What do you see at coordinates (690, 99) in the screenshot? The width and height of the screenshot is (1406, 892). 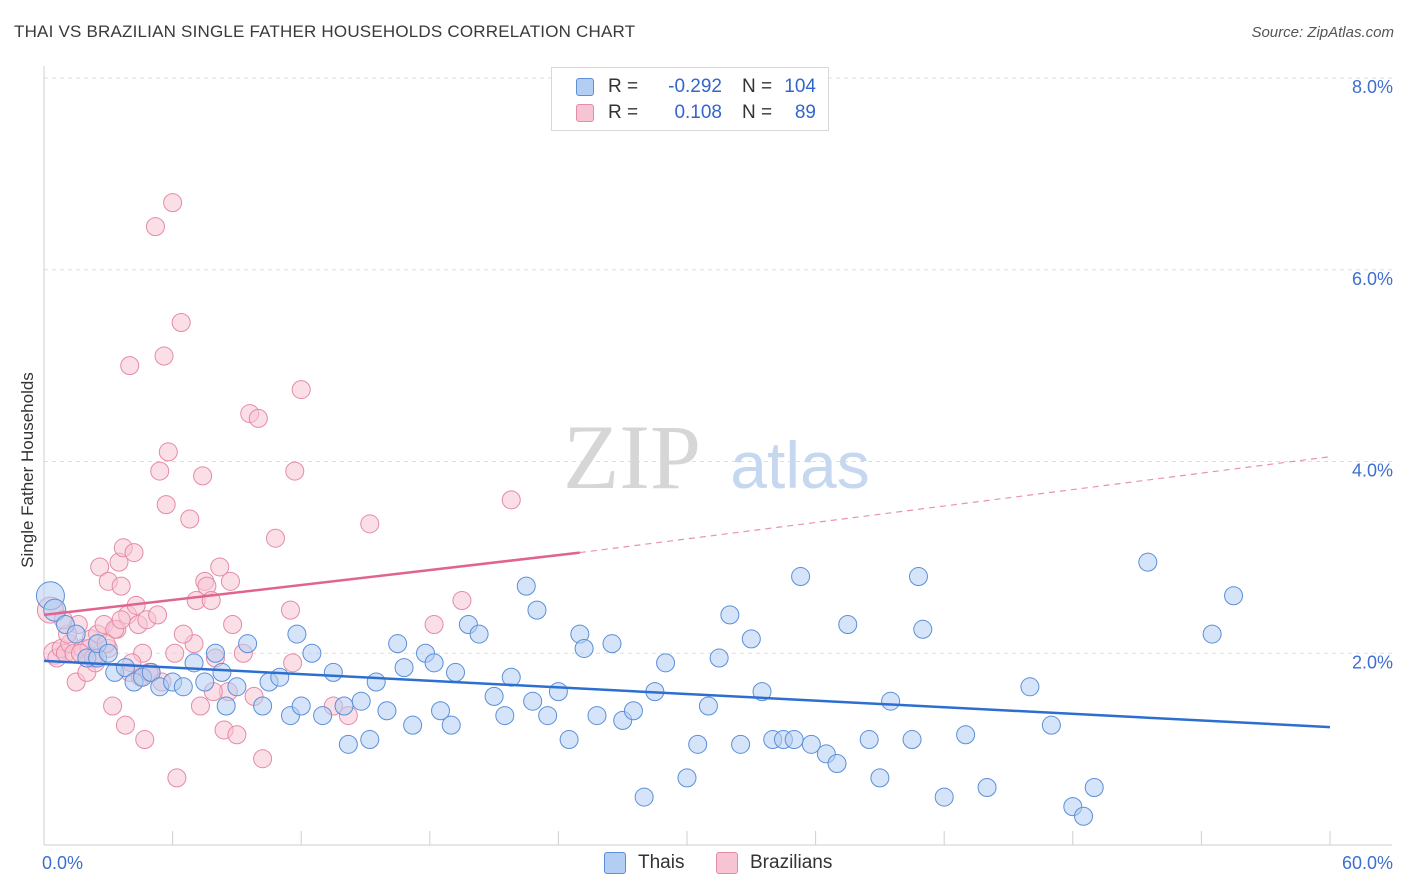 I see `legend-box: R = -0.292 N = 104 R = 0.108 N = 89` at bounding box center [690, 99].